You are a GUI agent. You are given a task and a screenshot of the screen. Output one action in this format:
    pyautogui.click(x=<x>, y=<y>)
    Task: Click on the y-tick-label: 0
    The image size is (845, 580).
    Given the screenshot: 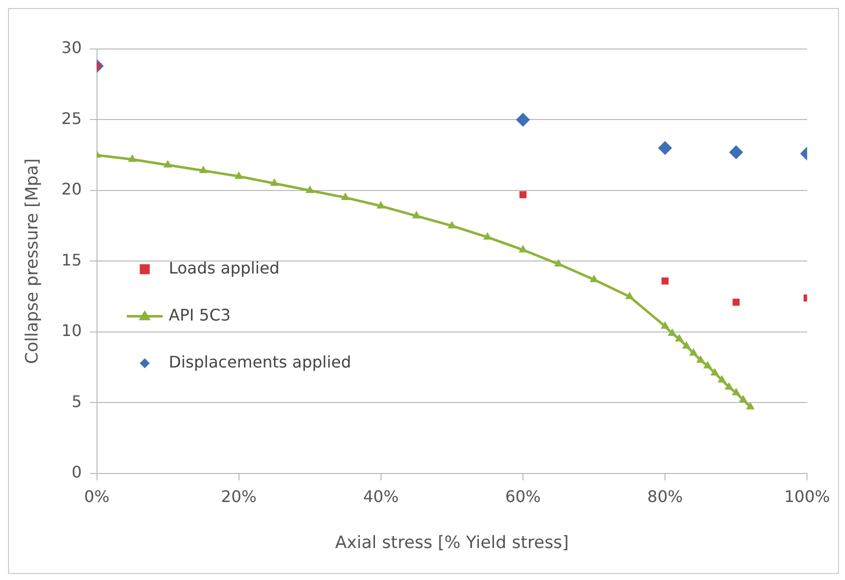 What is the action you would take?
    pyautogui.click(x=77, y=472)
    